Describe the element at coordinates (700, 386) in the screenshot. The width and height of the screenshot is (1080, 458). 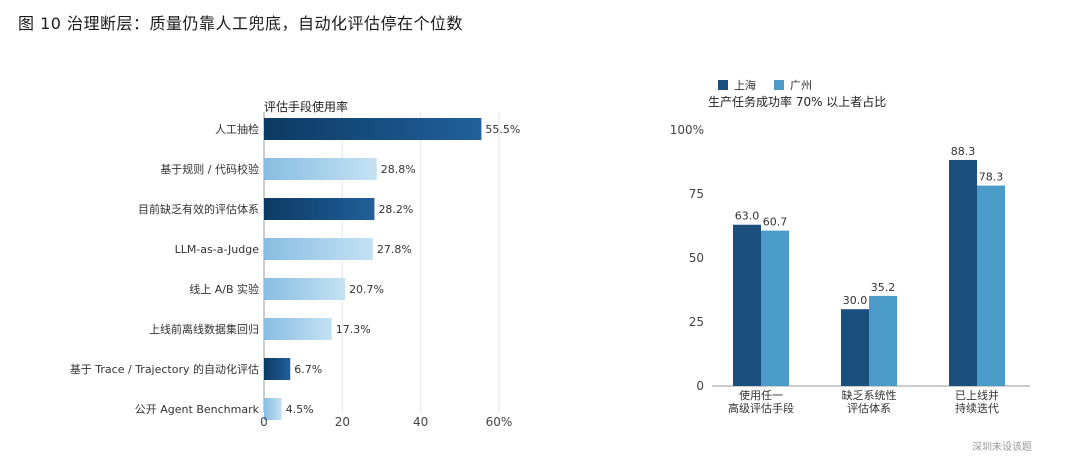
I see `y-tick-label: 0` at that location.